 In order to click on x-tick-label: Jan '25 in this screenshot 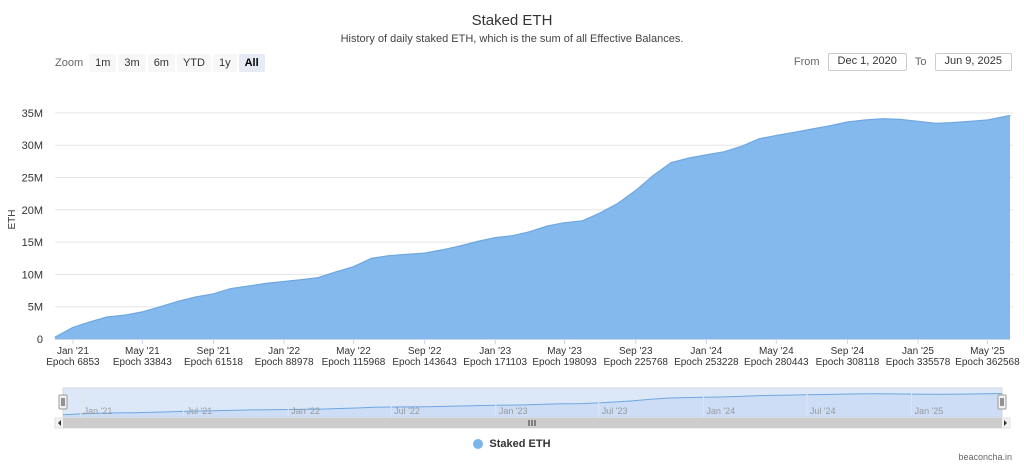, I will do `click(918, 351)`.